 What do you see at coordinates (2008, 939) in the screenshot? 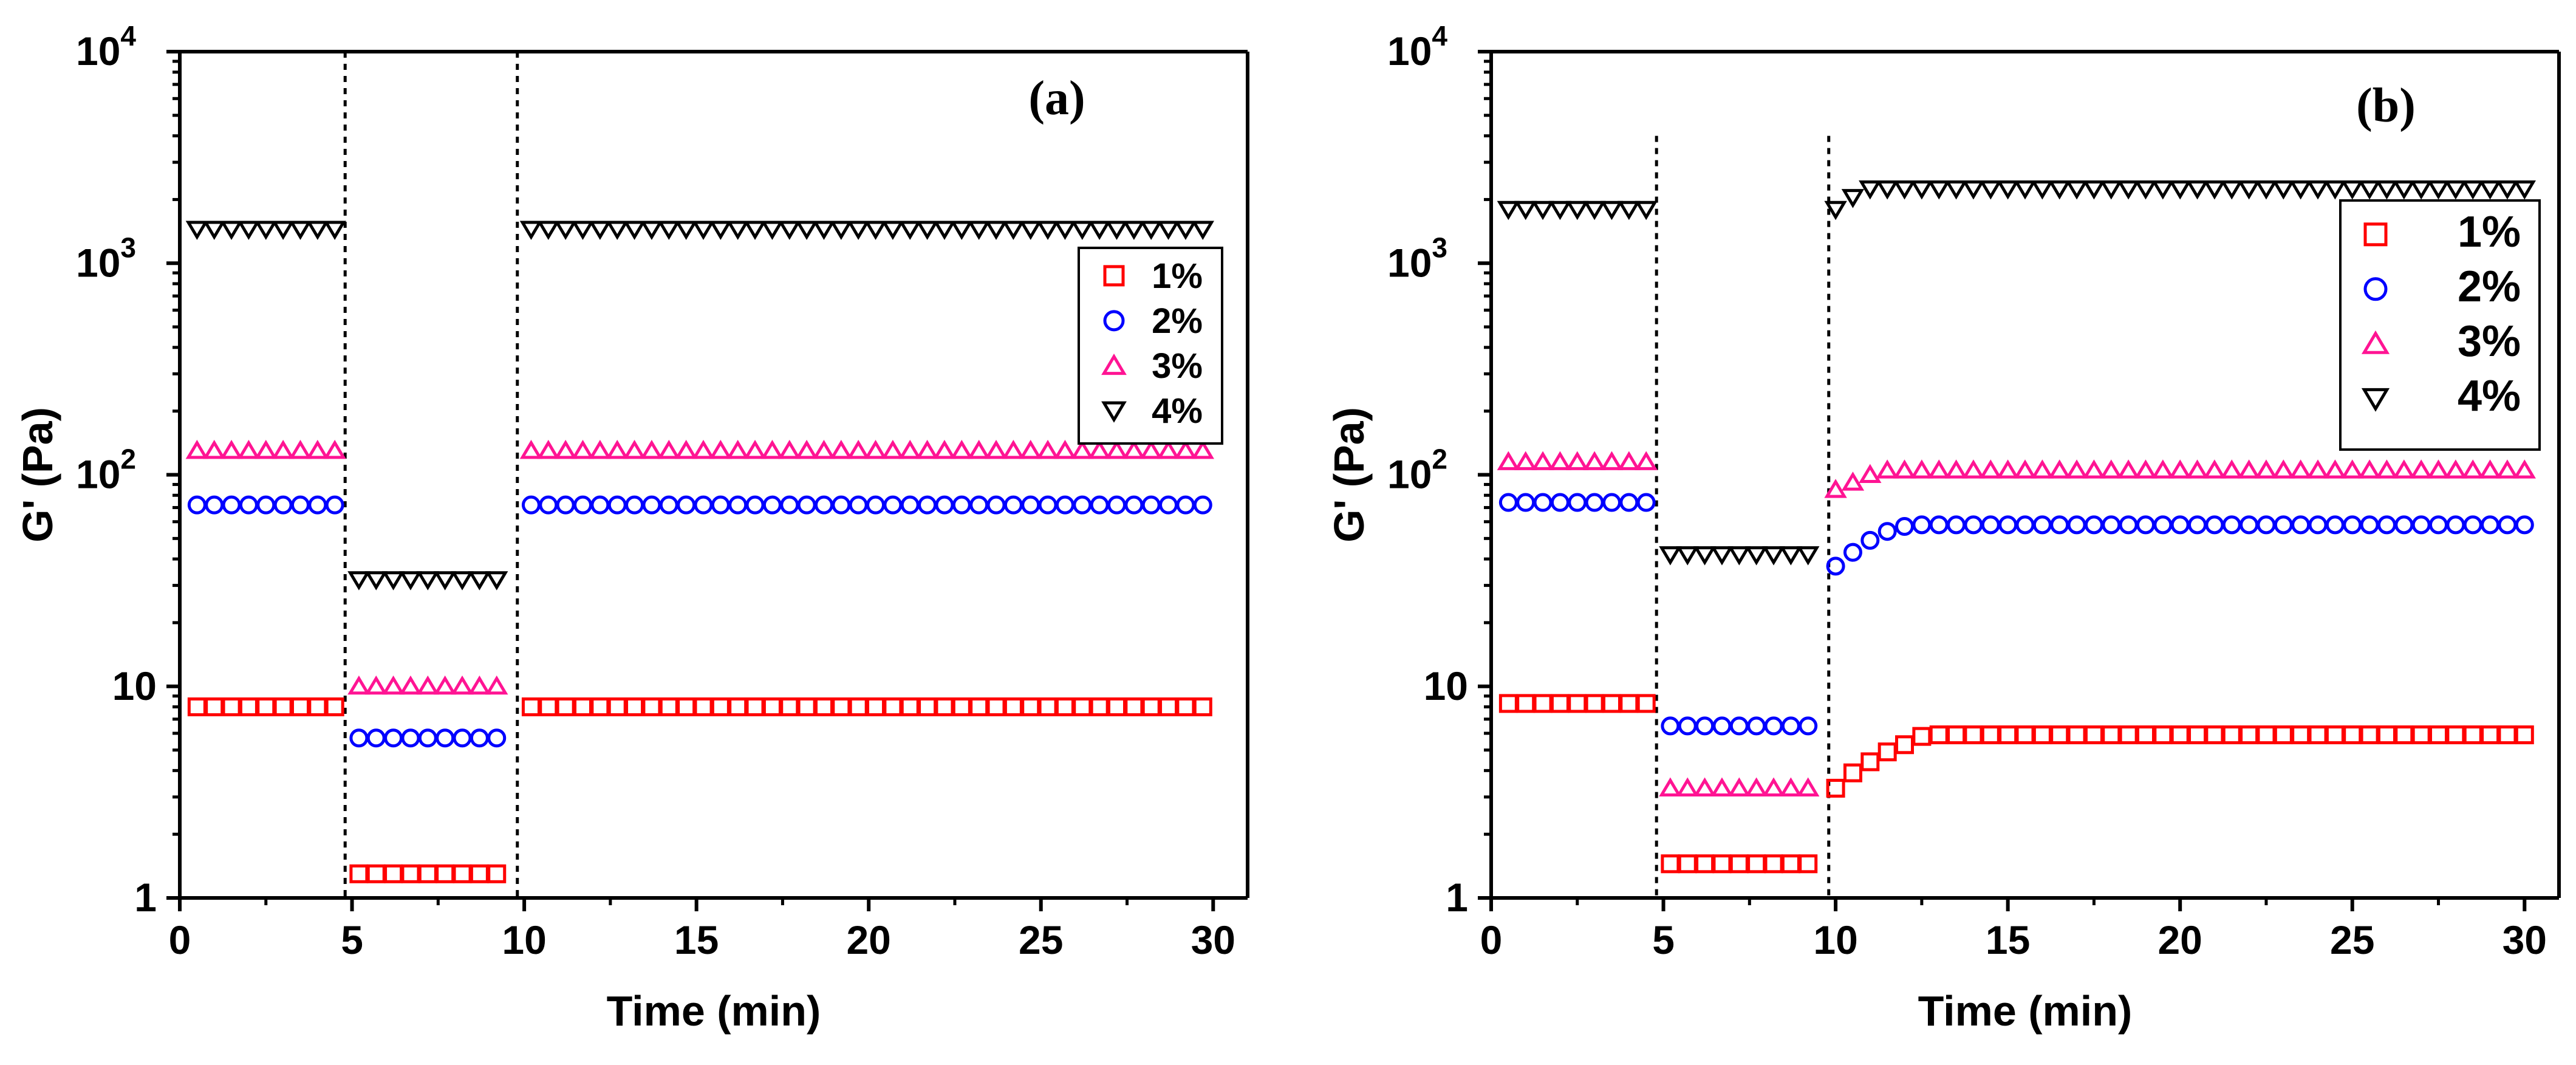
I see `x-tick-label: 15` at bounding box center [2008, 939].